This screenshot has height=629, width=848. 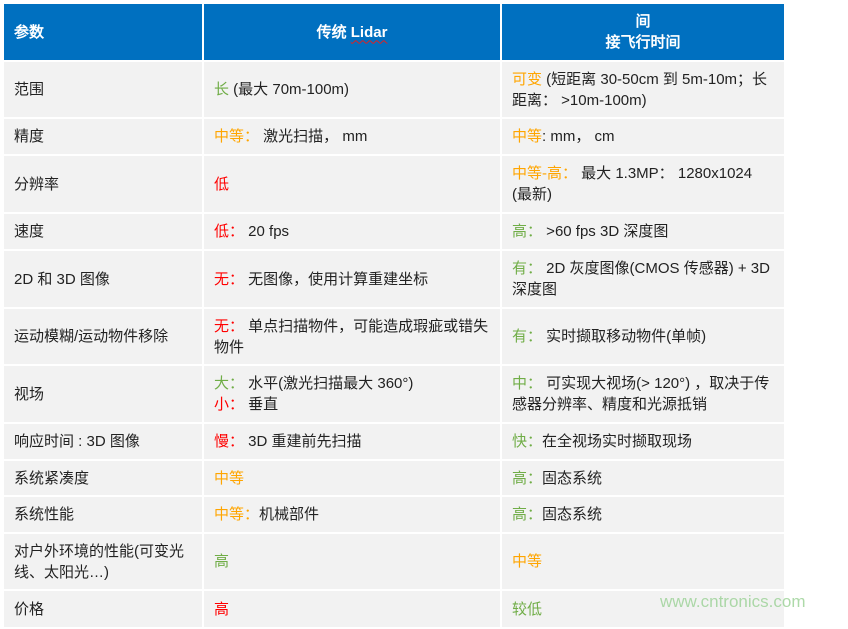 What do you see at coordinates (229, 231) in the screenshot?
I see `rating-label: 低：` at bounding box center [229, 231].